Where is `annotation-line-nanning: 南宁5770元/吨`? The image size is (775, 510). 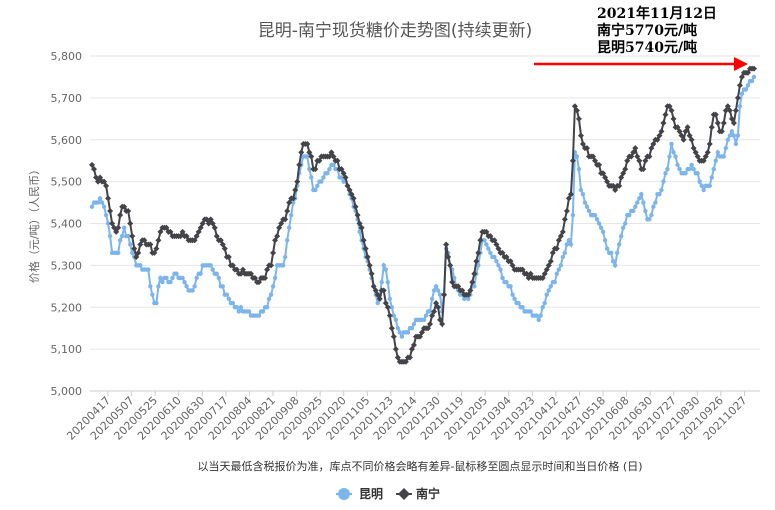
annotation-line-nanning: 南宁5770元/吨 is located at coordinates (647, 31).